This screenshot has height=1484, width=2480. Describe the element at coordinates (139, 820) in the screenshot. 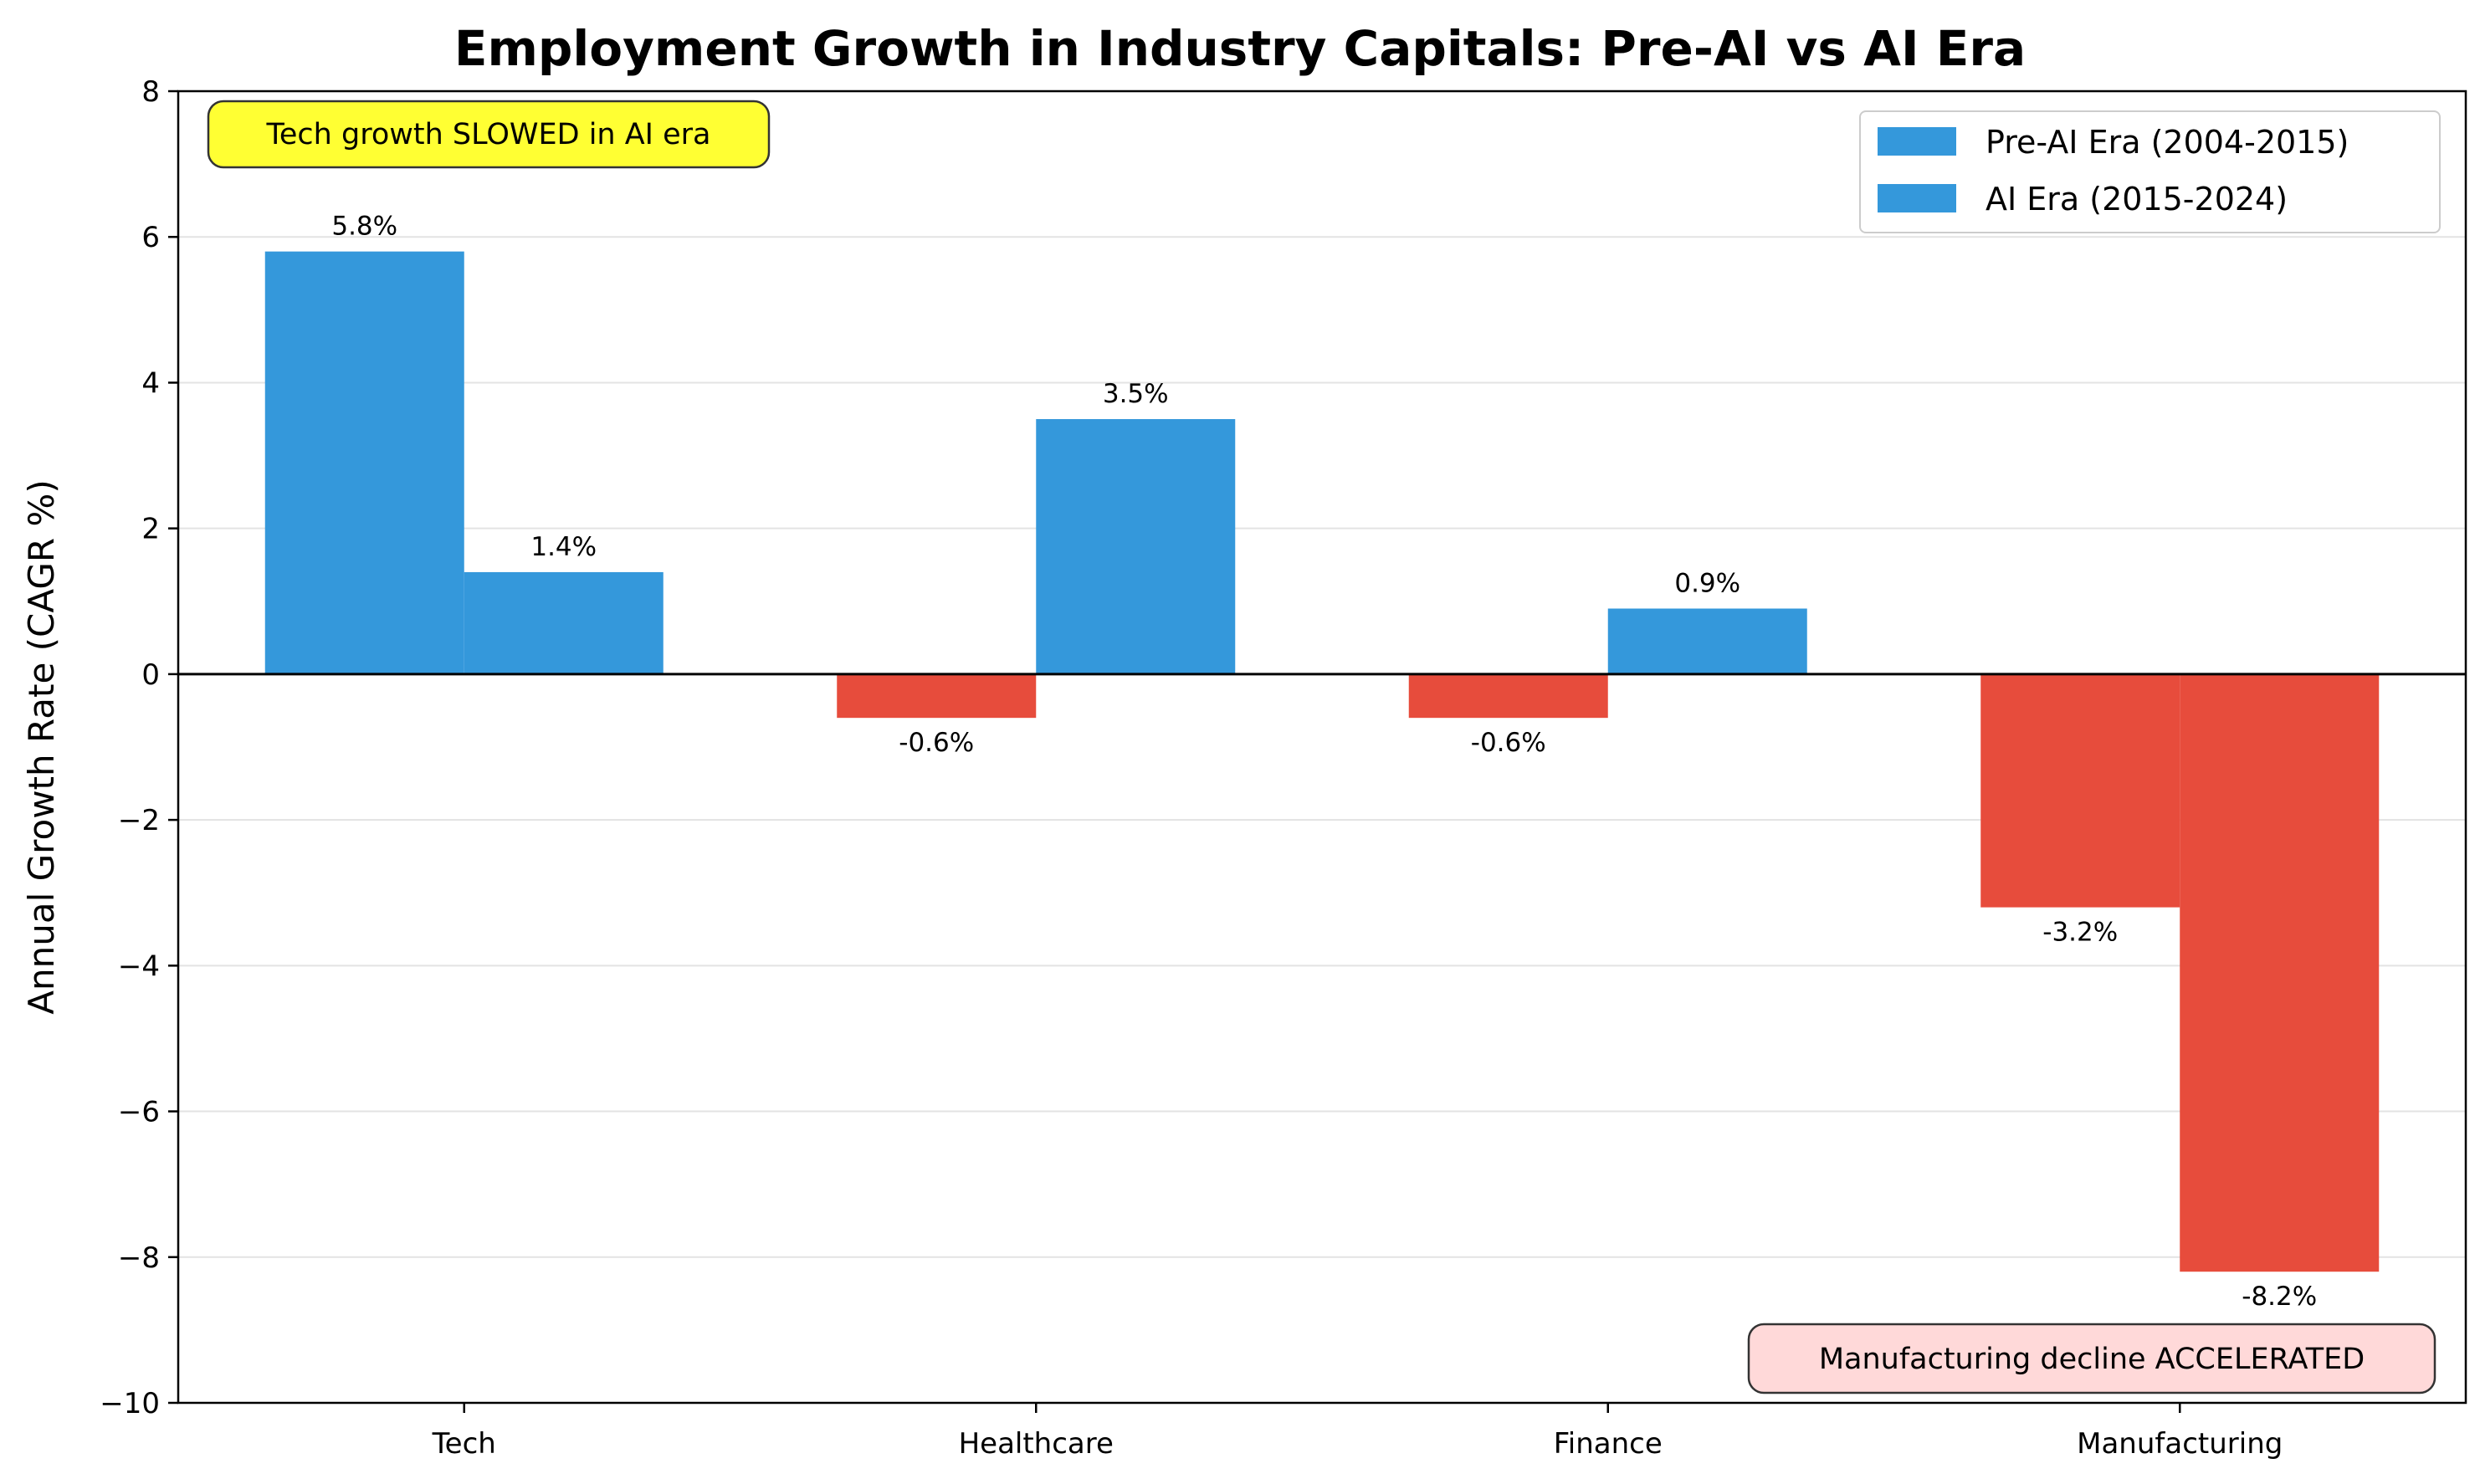

I see `y-tick-label: −2` at that location.